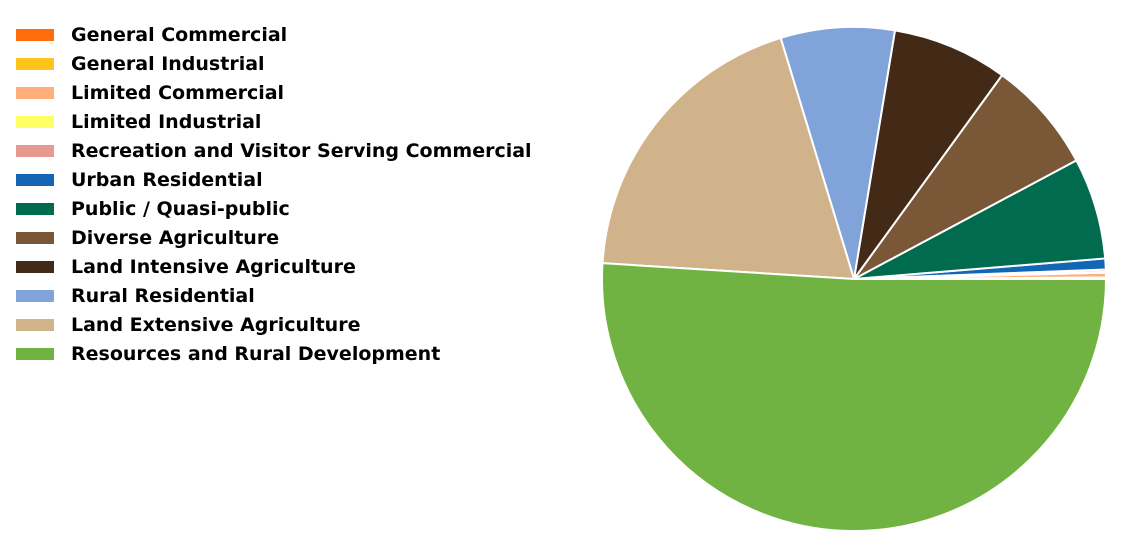 This screenshot has width=1138, height=558. Describe the element at coordinates (35, 353) in the screenshot. I see `legend-swatch-resources-and-rural-development` at that location.